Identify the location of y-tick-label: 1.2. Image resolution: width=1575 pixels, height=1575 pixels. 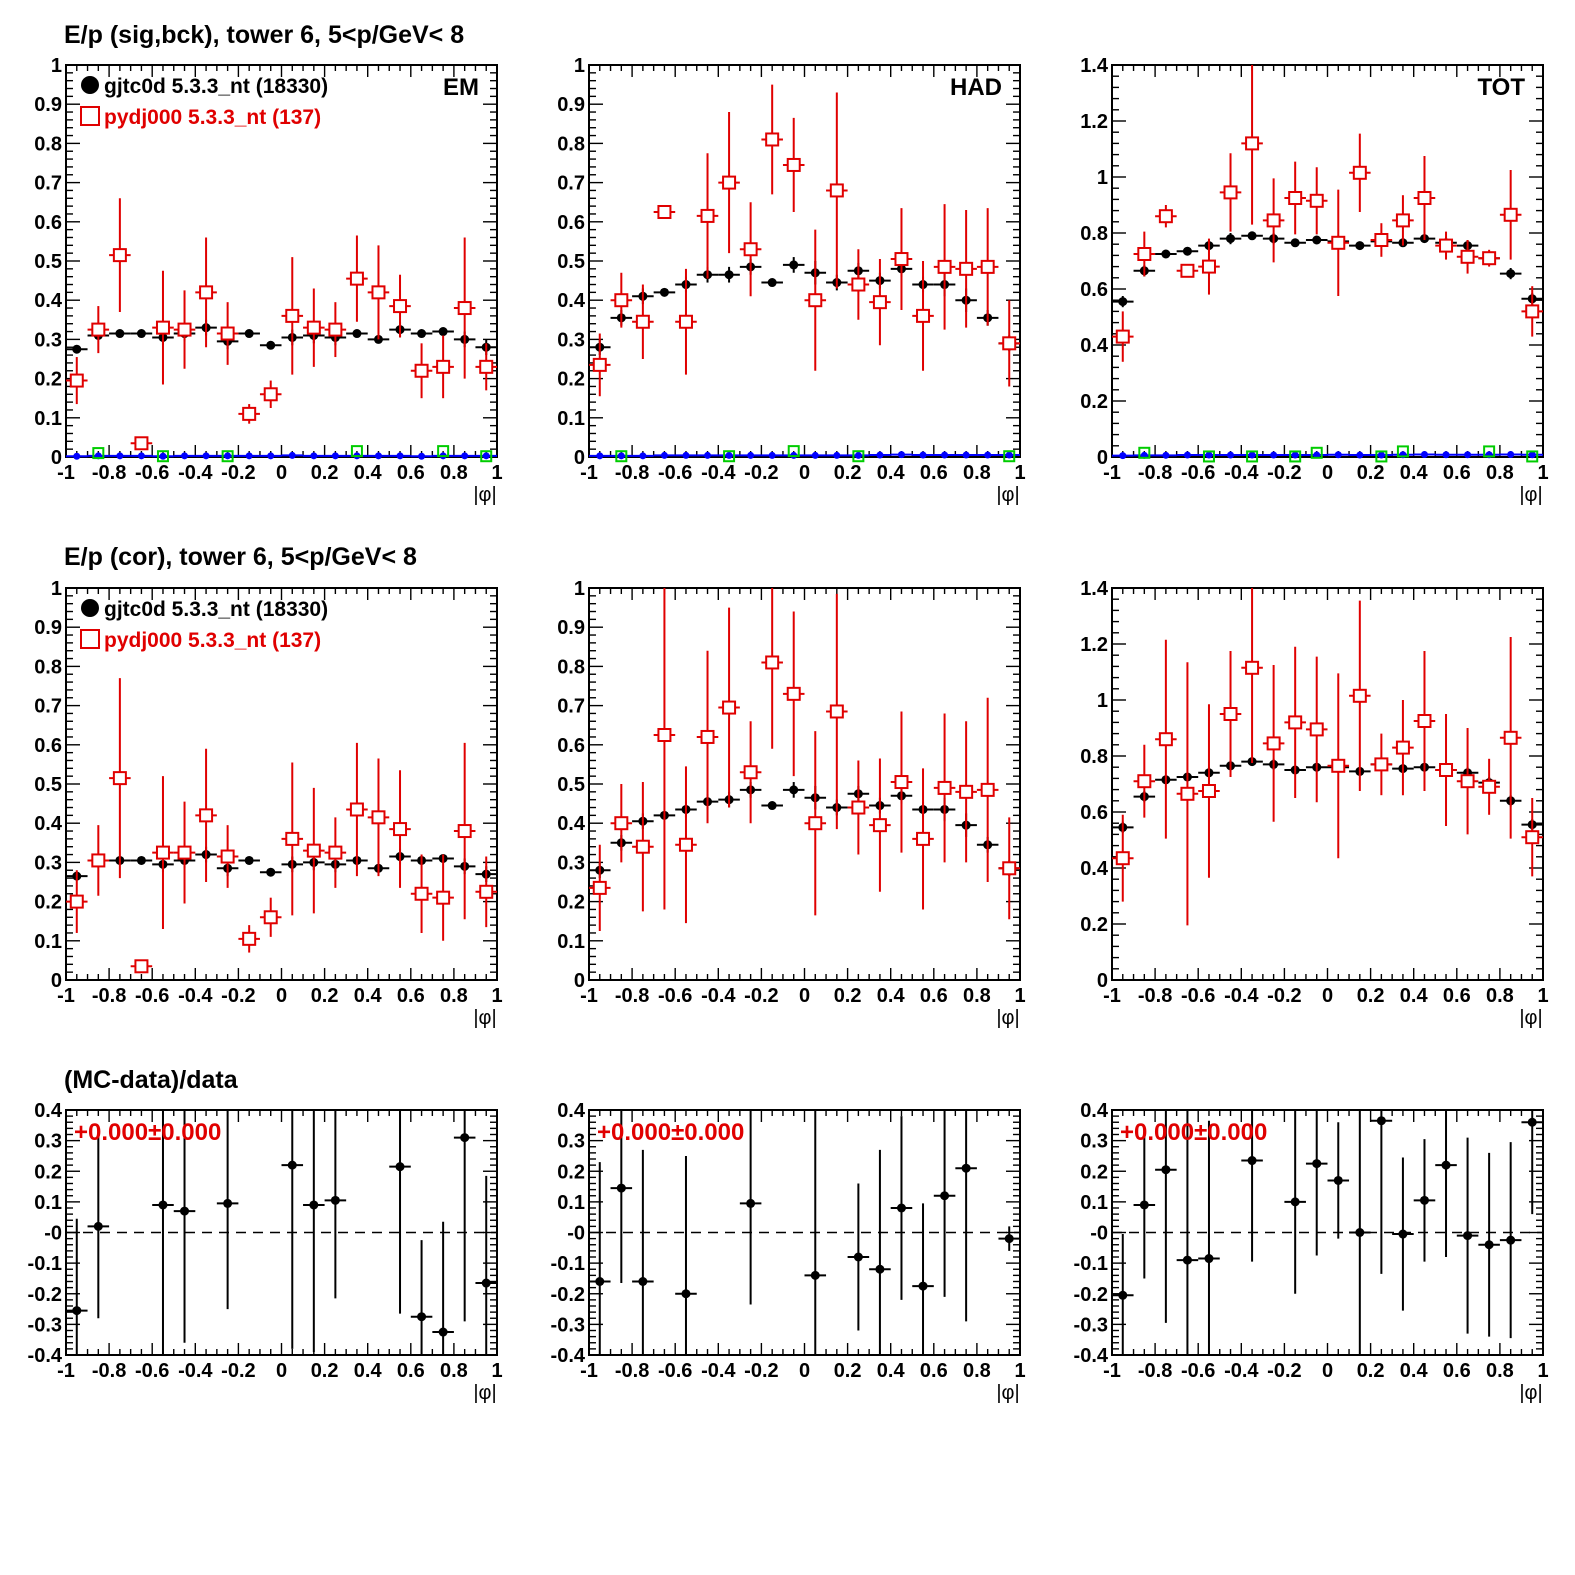
(1094, 122).